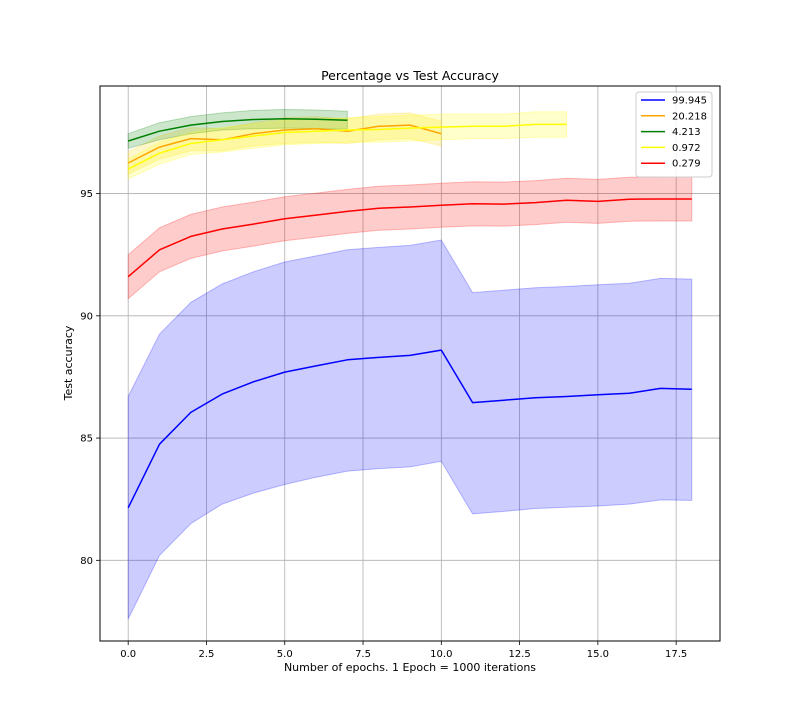 The image size is (800, 720). What do you see at coordinates (519, 654) in the screenshot?
I see `x-tick-label: 12.5` at bounding box center [519, 654].